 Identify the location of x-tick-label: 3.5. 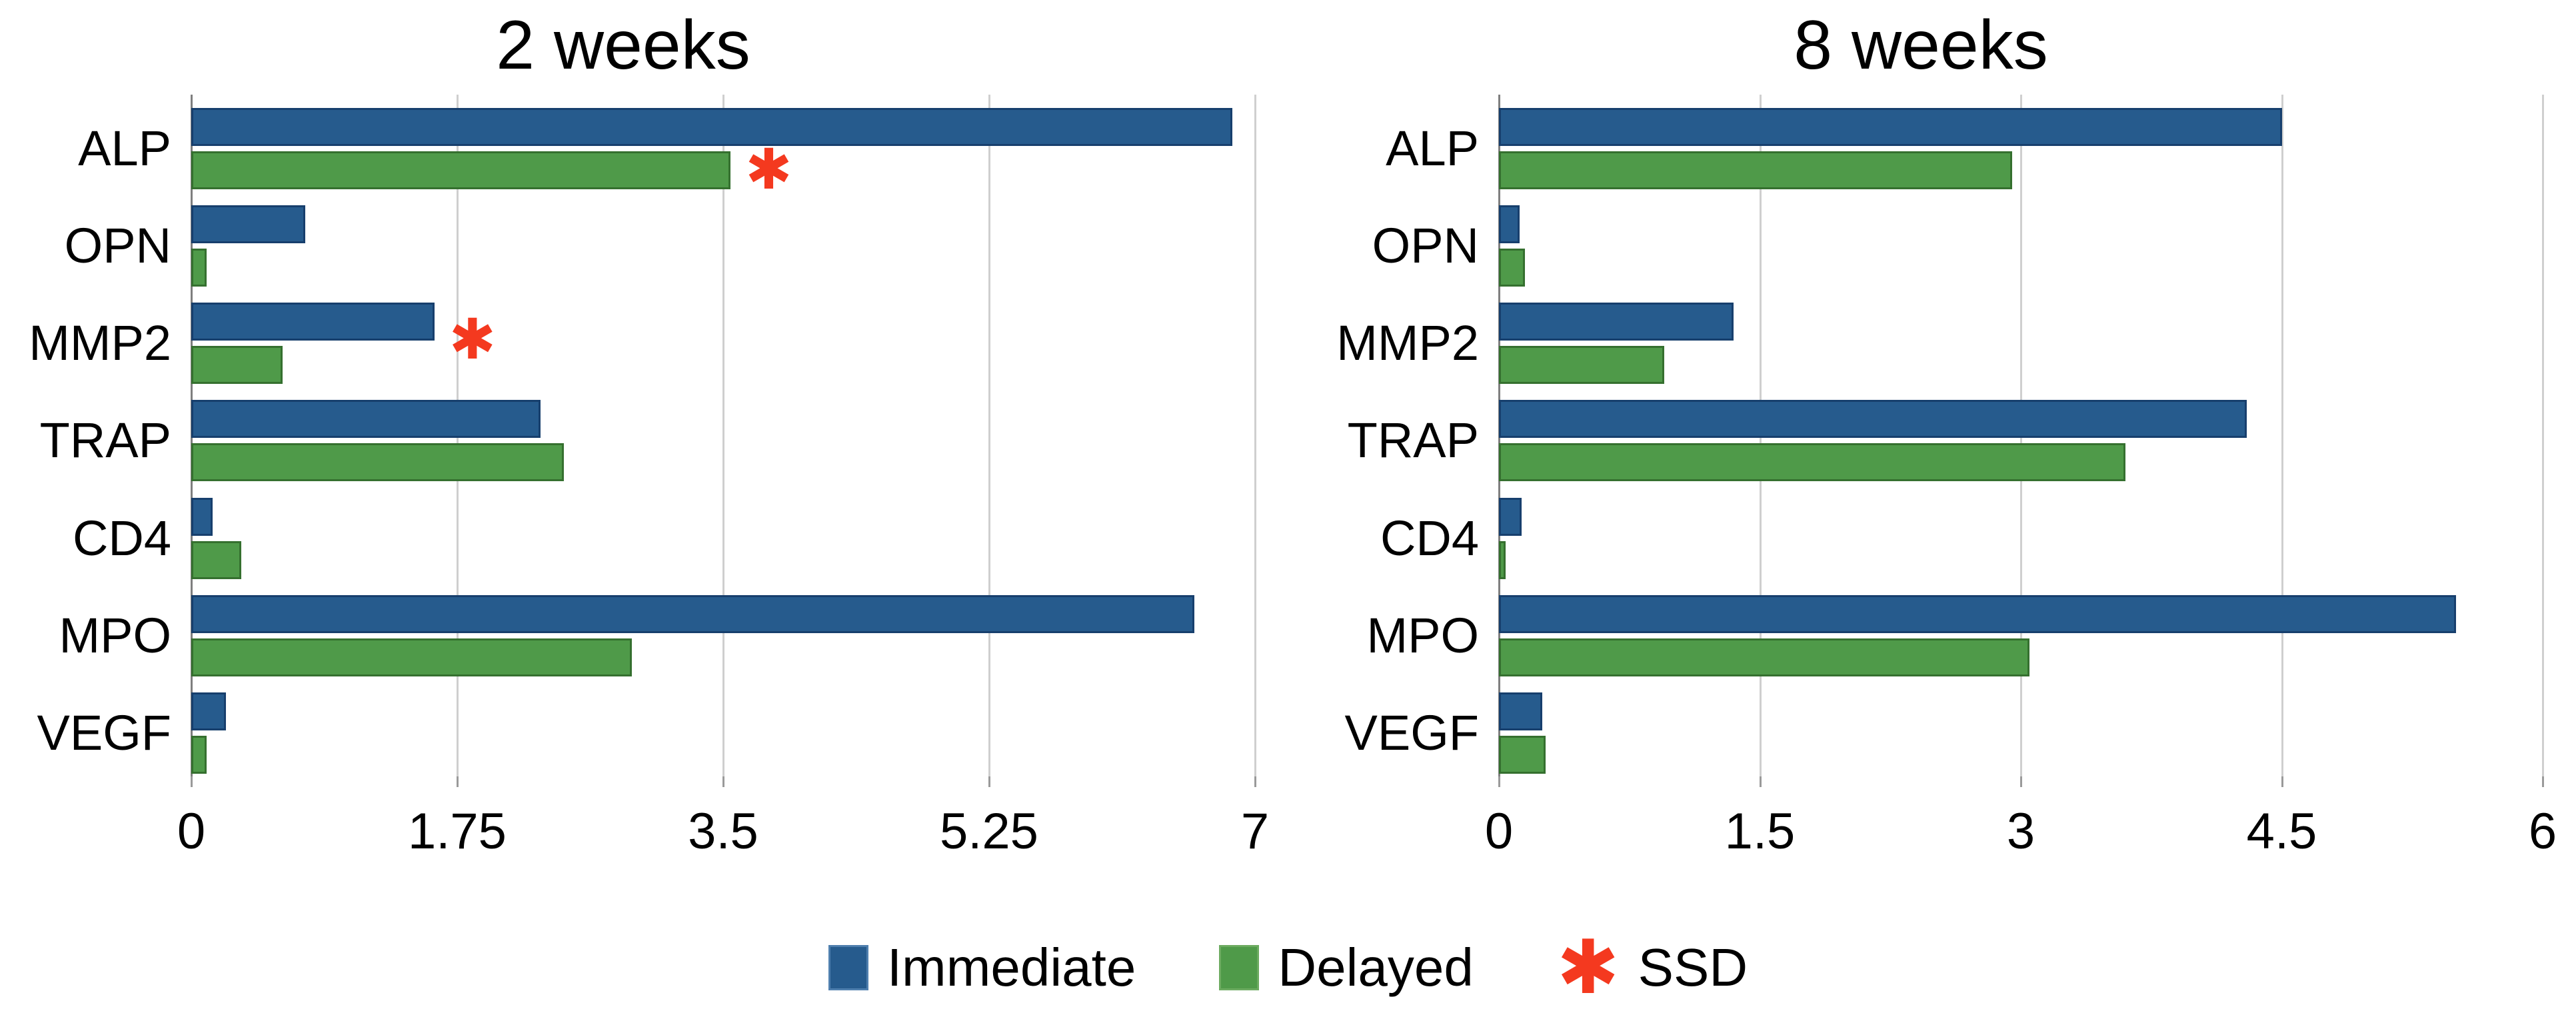
(723, 832).